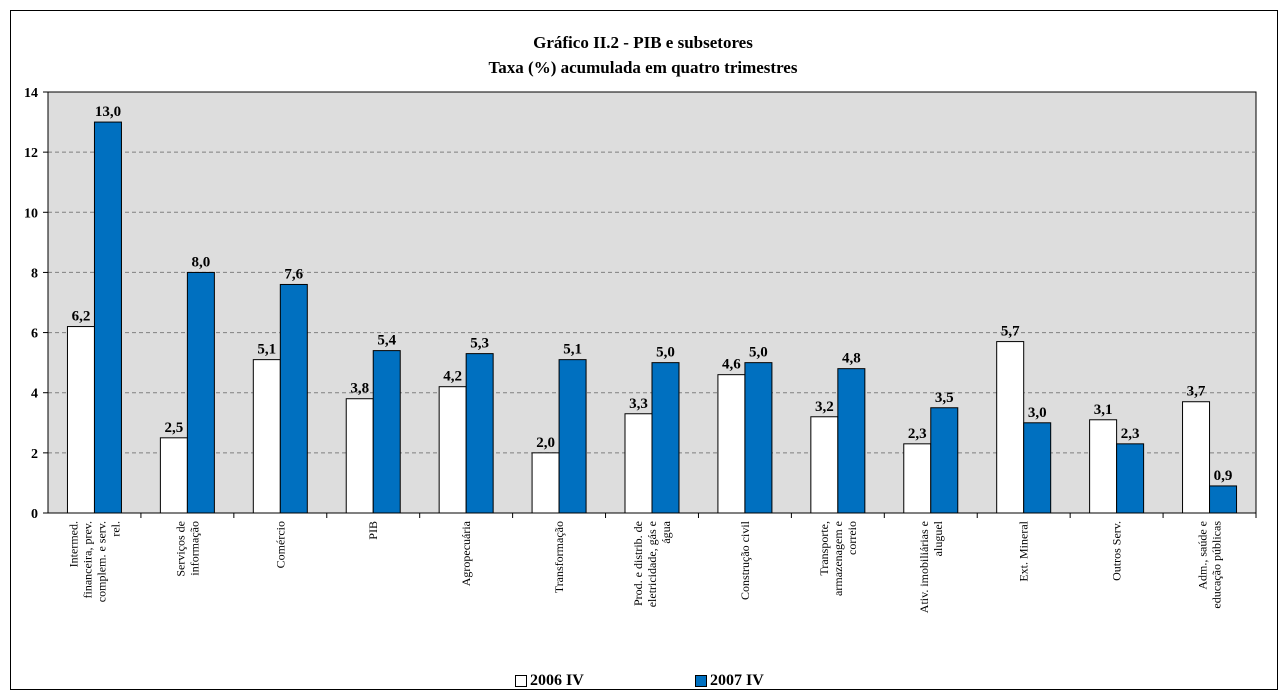 The height and width of the screenshot is (693, 1286). Describe the element at coordinates (745, 560) in the screenshot. I see `x-tick-label: Construção civil` at that location.